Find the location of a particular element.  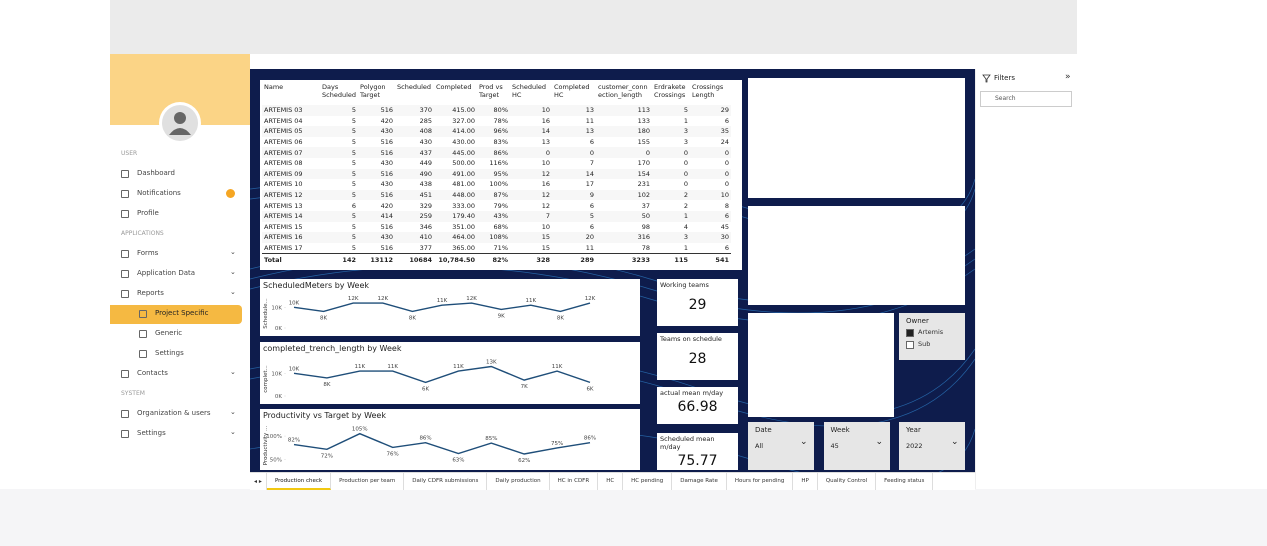

column-header: Erdrakete Crossings is located at coordinates (670, 91).